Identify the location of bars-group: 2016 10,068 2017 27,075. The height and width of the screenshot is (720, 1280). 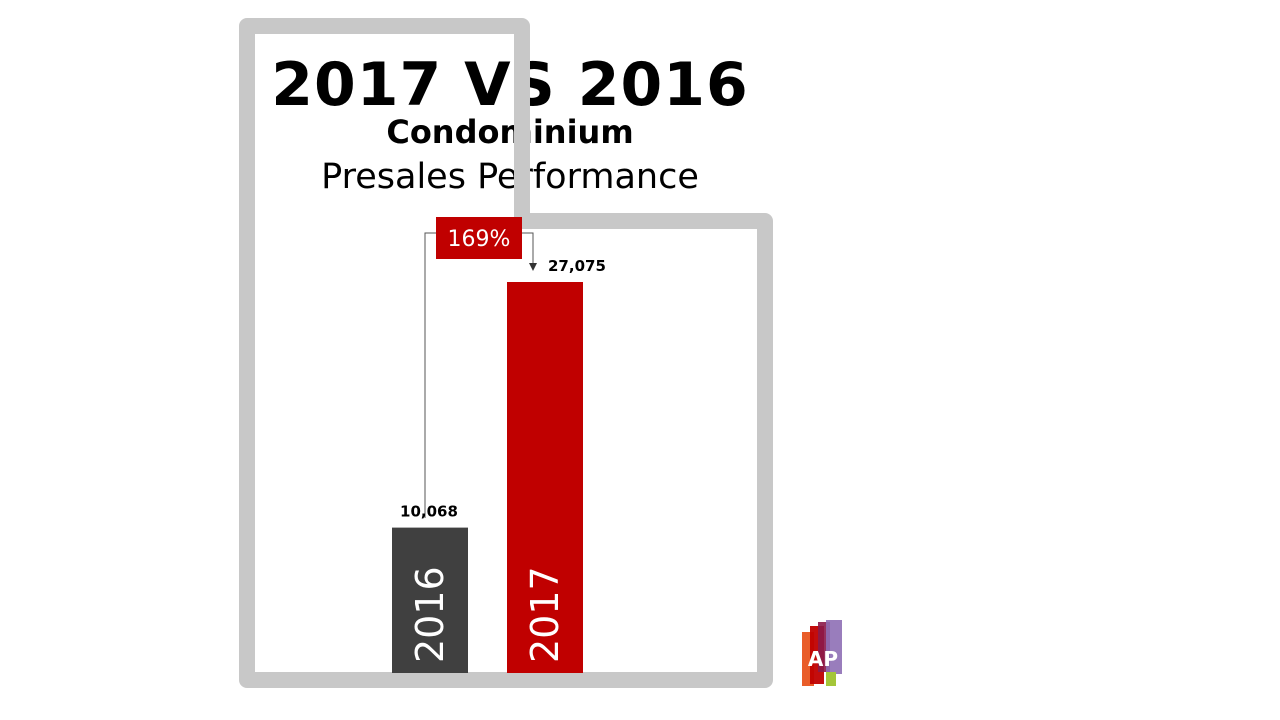
(499, 465).